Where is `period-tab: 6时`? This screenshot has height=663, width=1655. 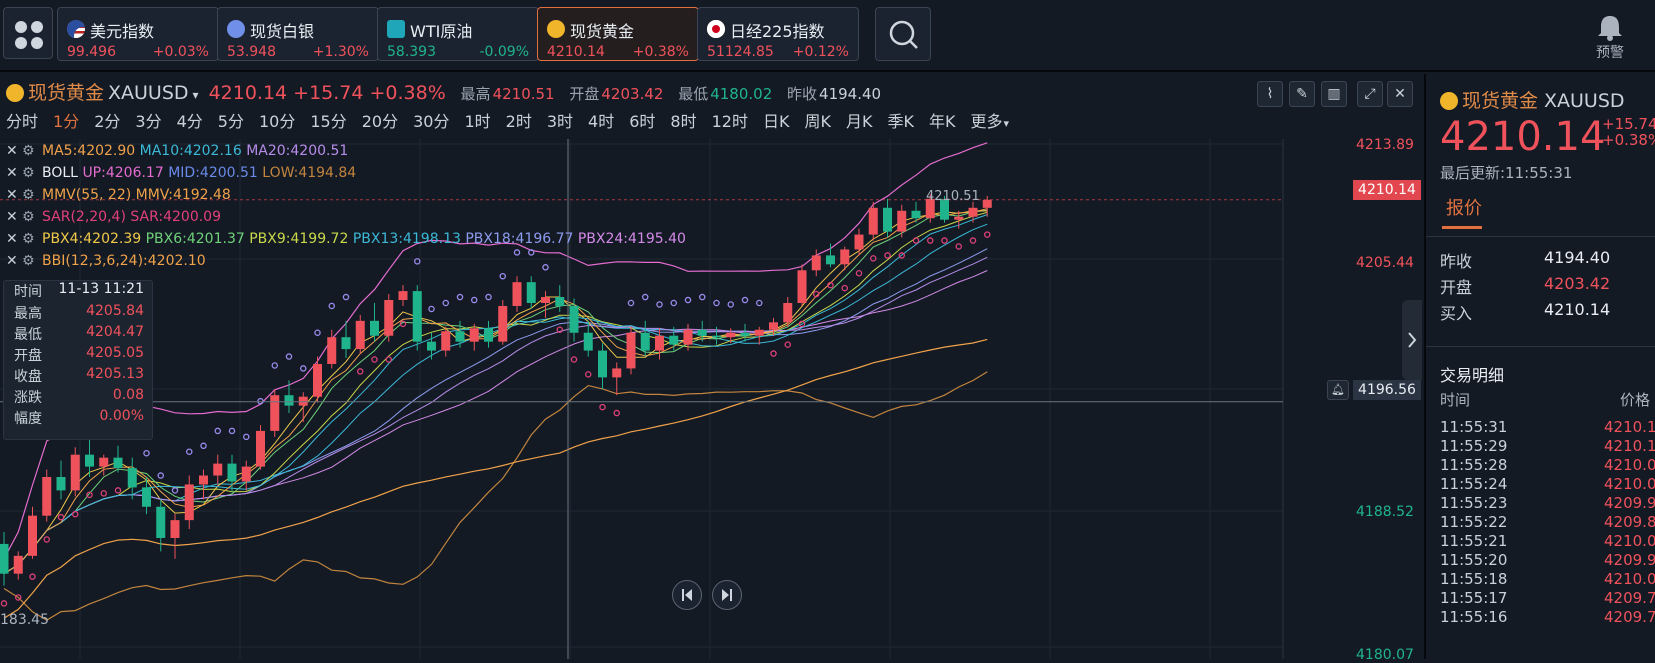
period-tab: 6时 is located at coordinates (642, 121).